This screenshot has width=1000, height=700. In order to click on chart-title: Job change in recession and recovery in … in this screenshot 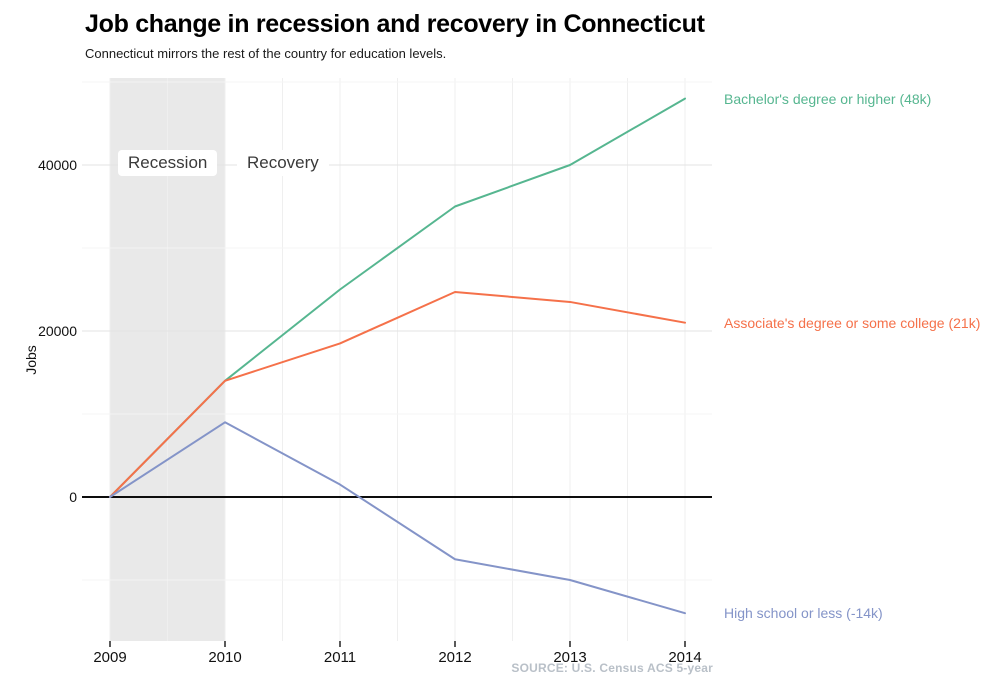, I will do `click(395, 24)`.